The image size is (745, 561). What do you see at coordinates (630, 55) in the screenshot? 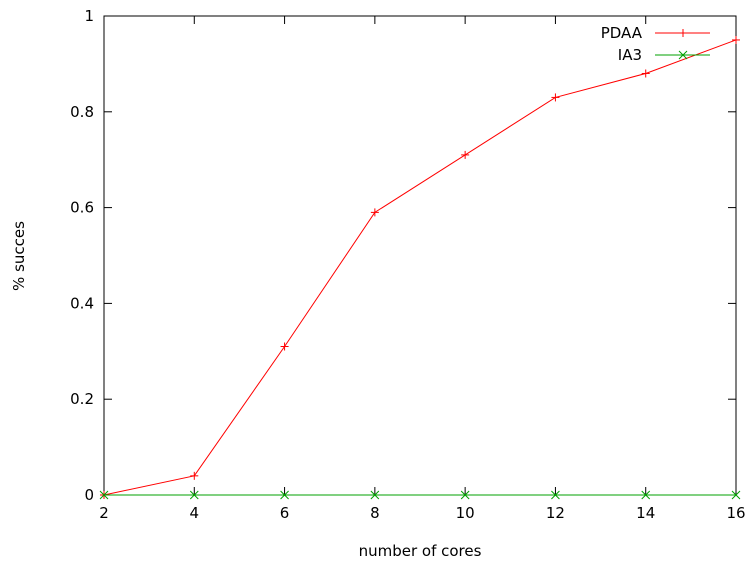
I see `legend-label-ia3: IA3` at bounding box center [630, 55].